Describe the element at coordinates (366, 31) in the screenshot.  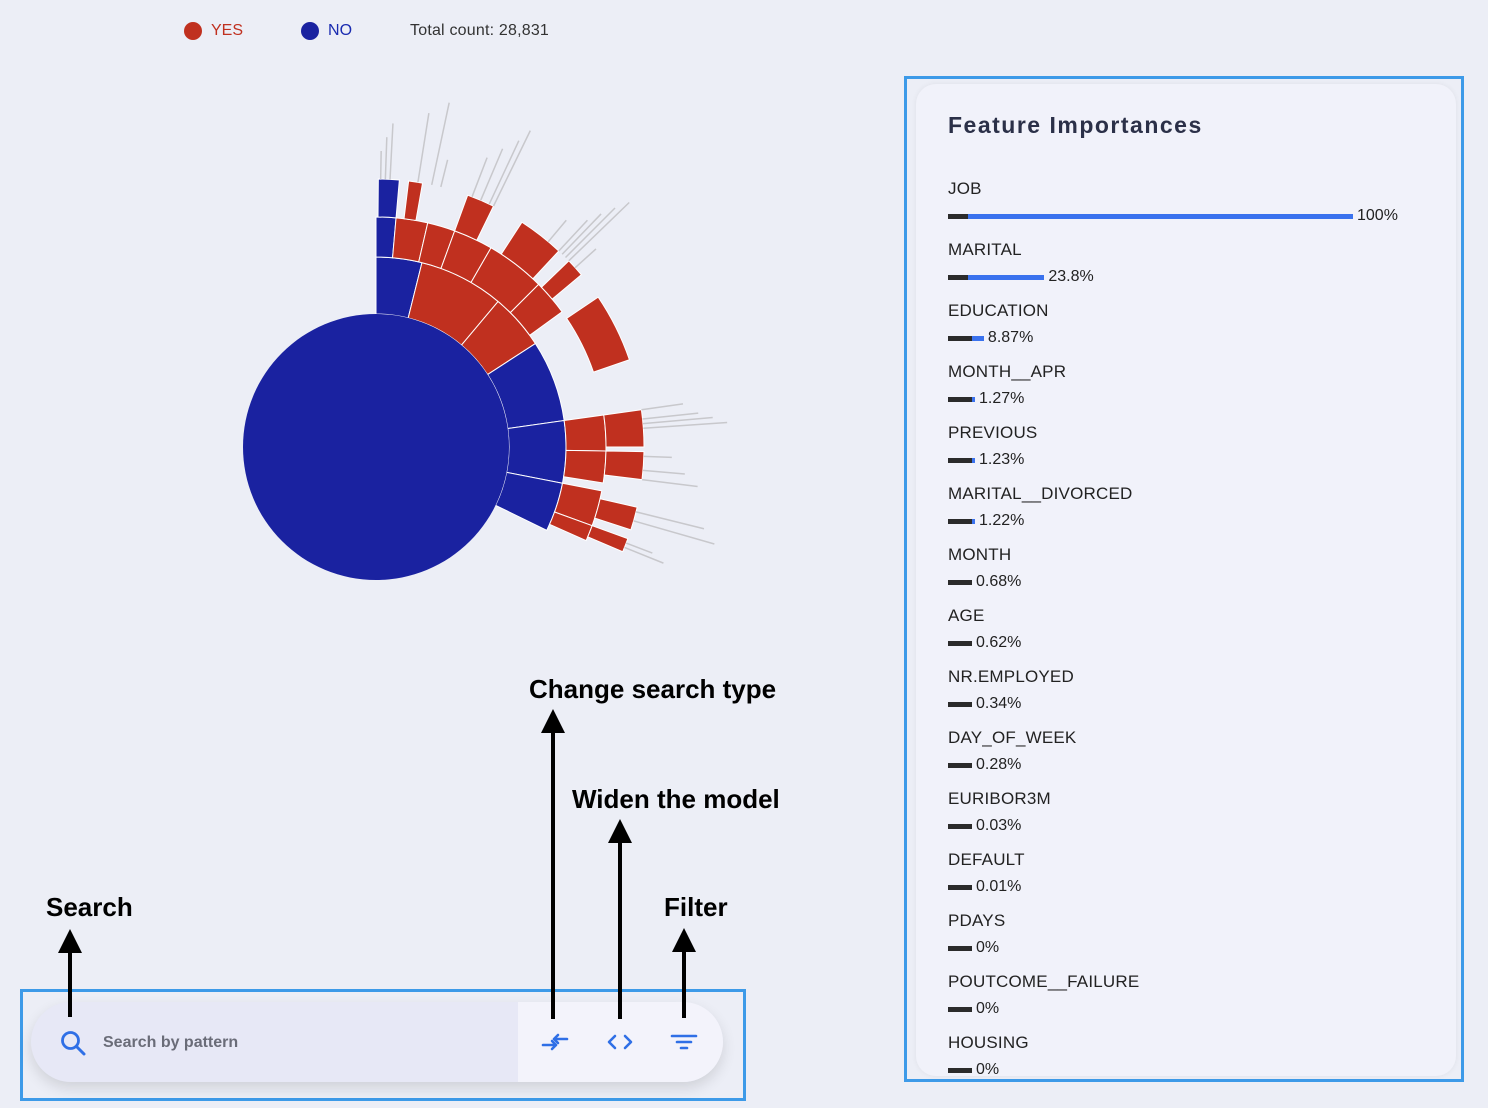
I see `chart-legend: YES NO Total count: 28,831` at that location.